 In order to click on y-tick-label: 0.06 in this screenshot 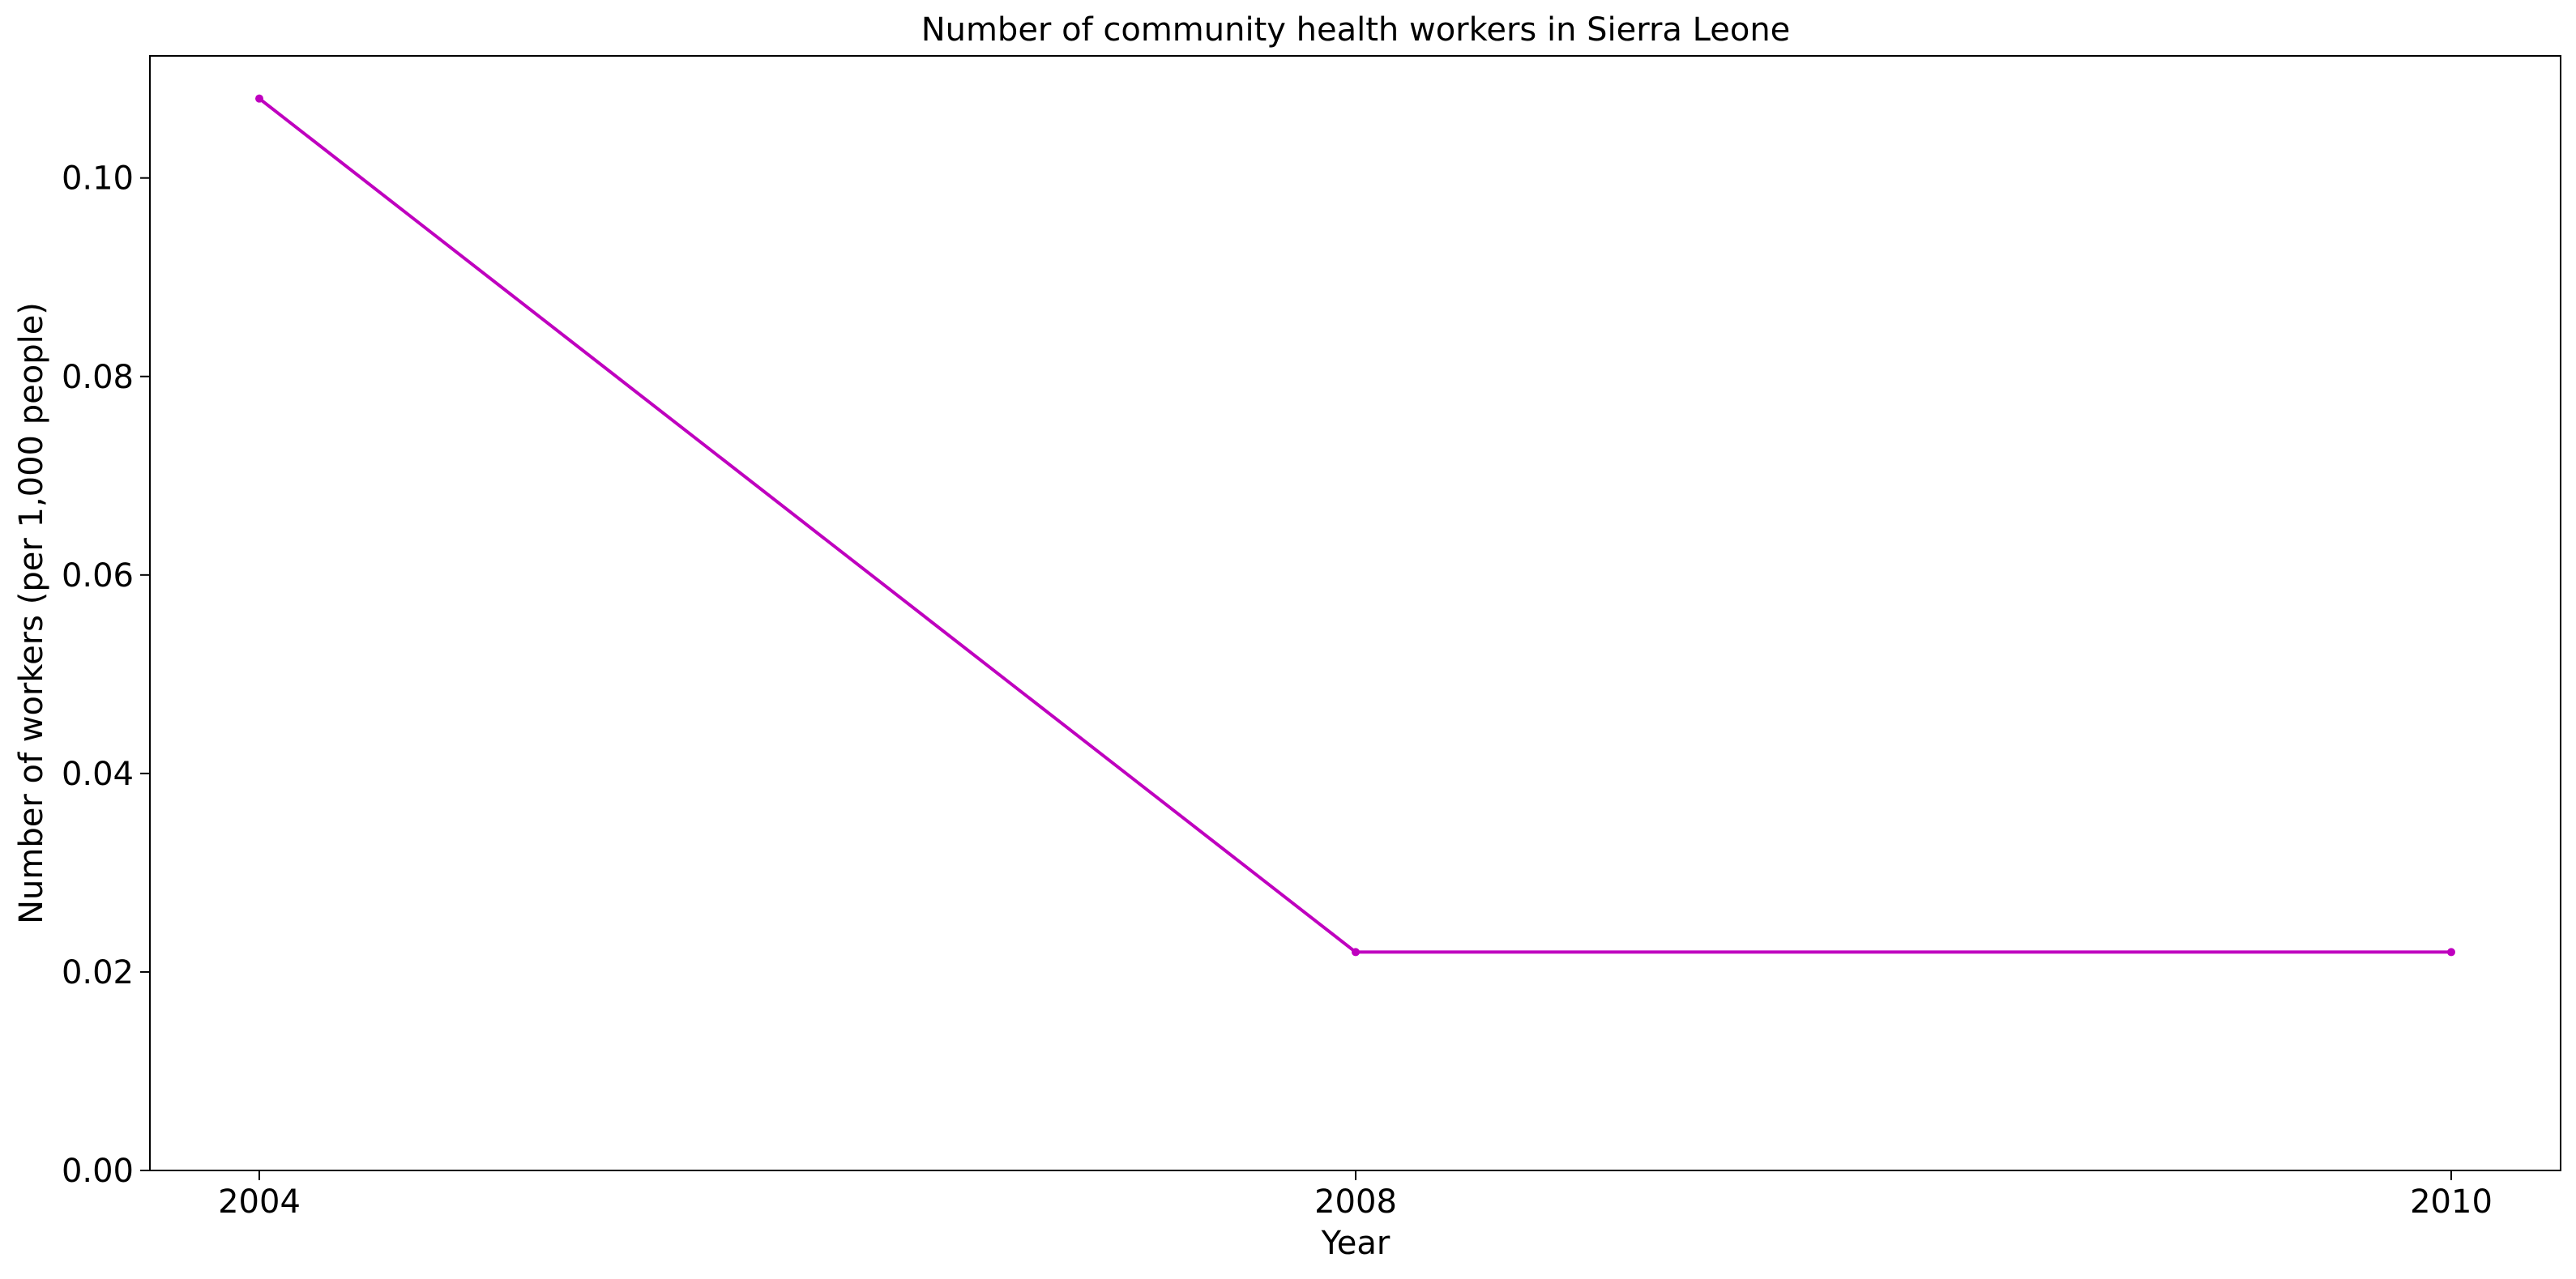, I will do `click(98, 576)`.